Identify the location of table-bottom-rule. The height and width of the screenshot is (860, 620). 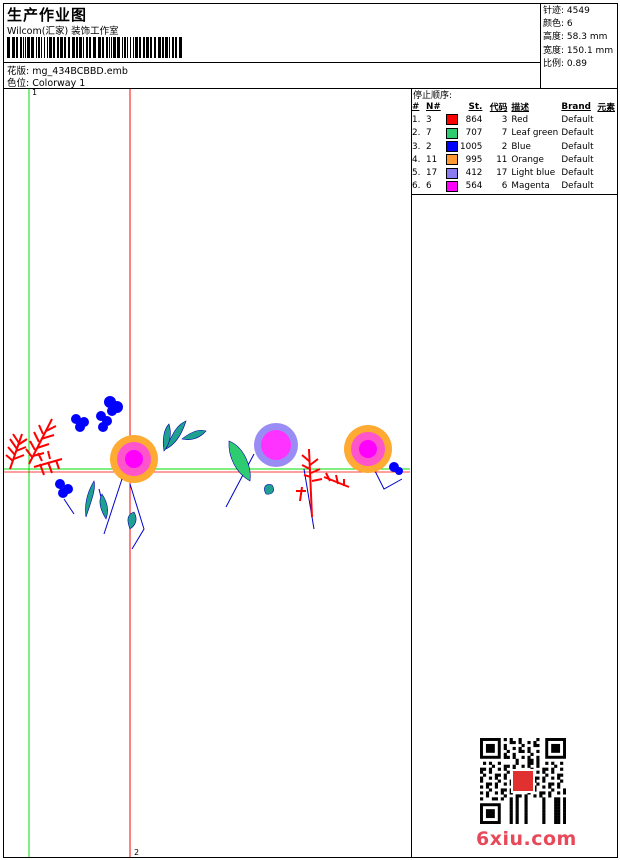
(514, 194).